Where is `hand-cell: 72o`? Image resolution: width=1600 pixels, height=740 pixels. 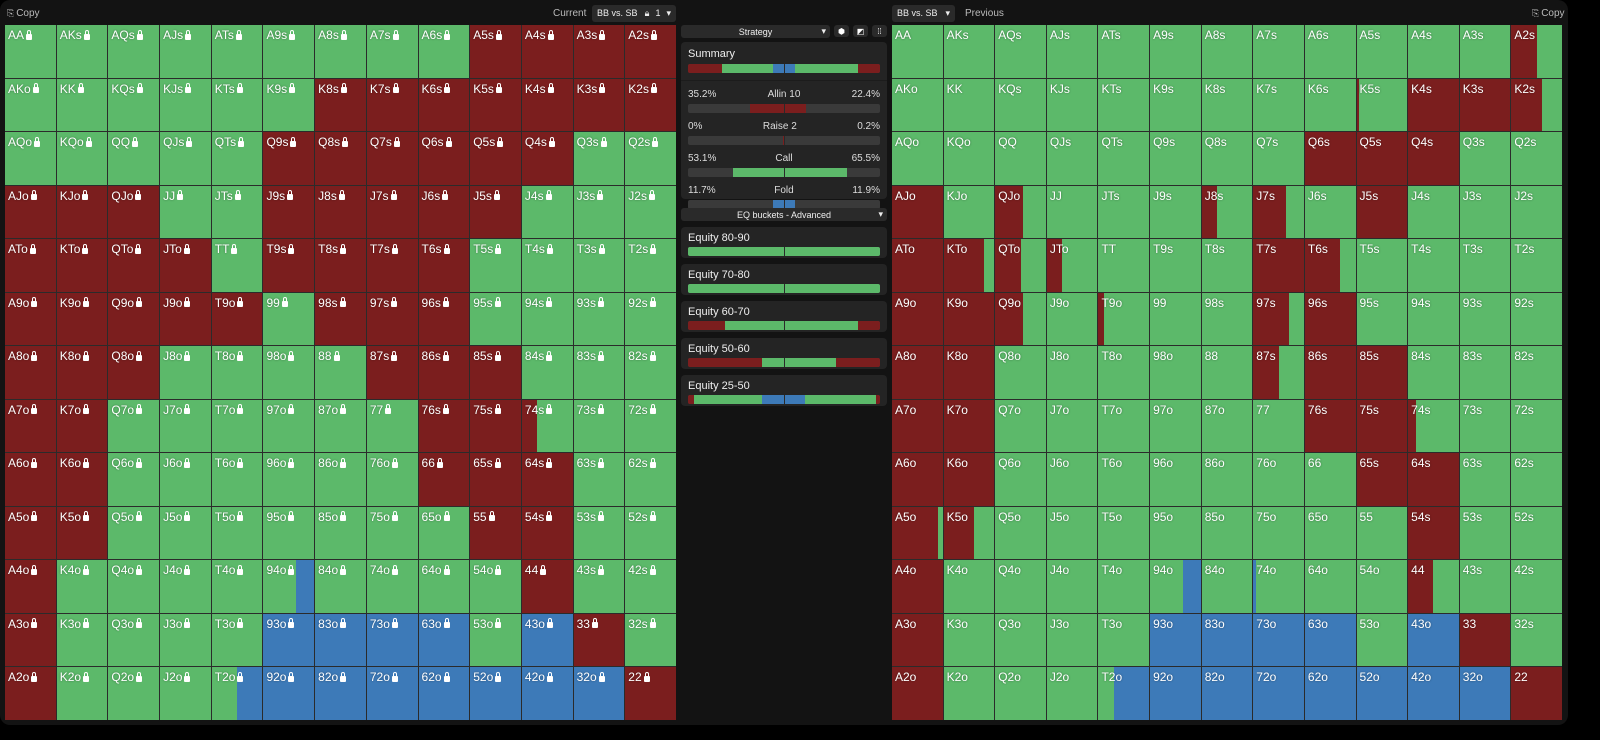 hand-cell: 72o is located at coordinates (1278, 693).